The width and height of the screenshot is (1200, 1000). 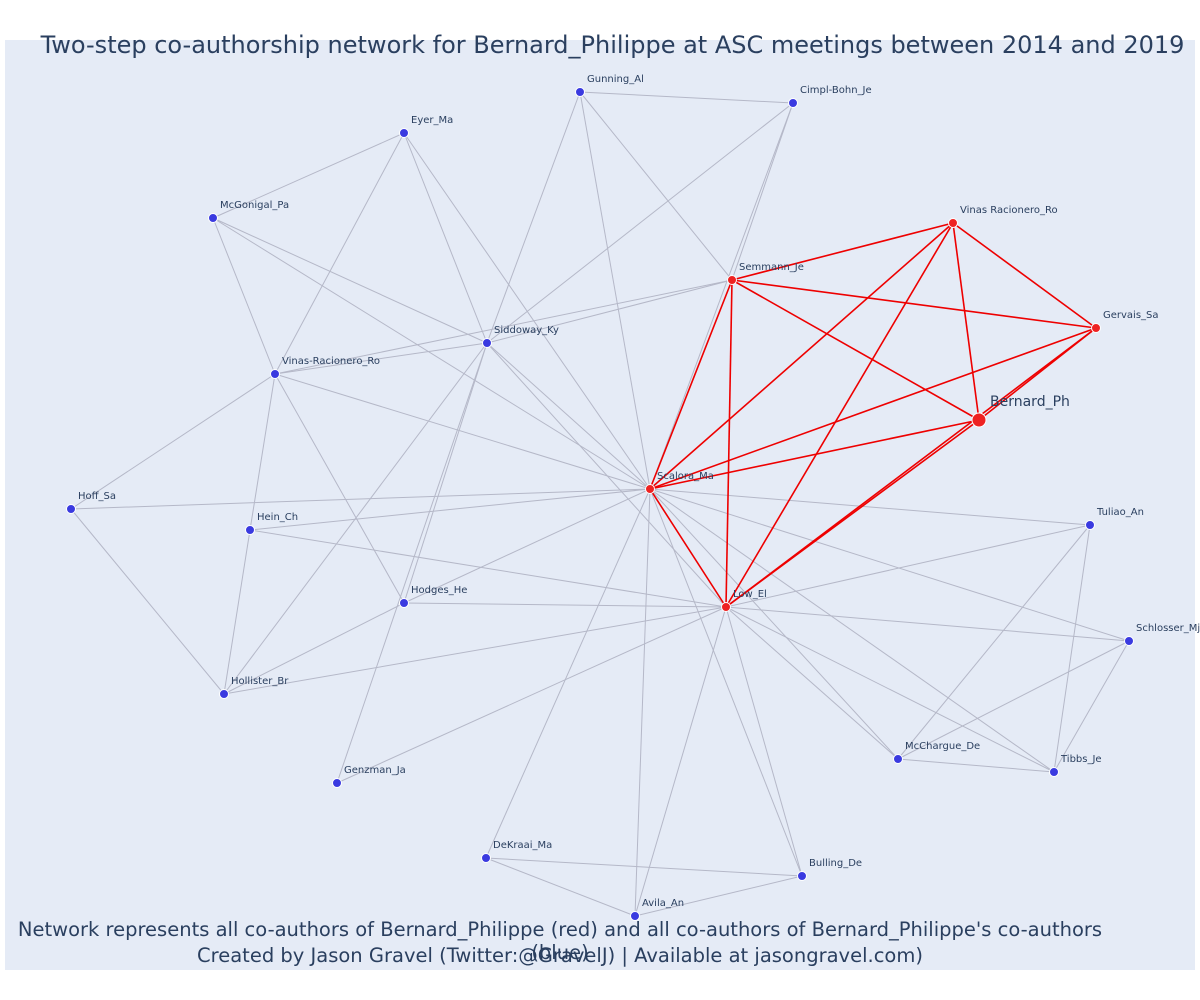 What do you see at coordinates (650, 489) in the screenshot?
I see `node-scalora-ma` at bounding box center [650, 489].